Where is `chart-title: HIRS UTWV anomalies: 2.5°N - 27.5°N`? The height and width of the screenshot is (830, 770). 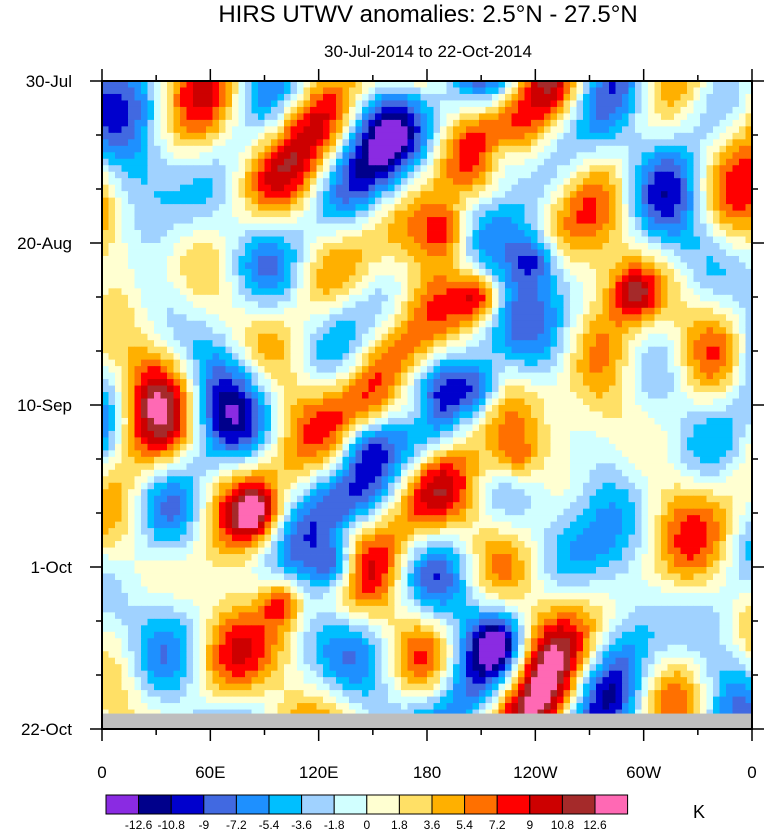
chart-title: HIRS UTWV anomalies: 2.5°N - 27.5°N is located at coordinates (427, 14).